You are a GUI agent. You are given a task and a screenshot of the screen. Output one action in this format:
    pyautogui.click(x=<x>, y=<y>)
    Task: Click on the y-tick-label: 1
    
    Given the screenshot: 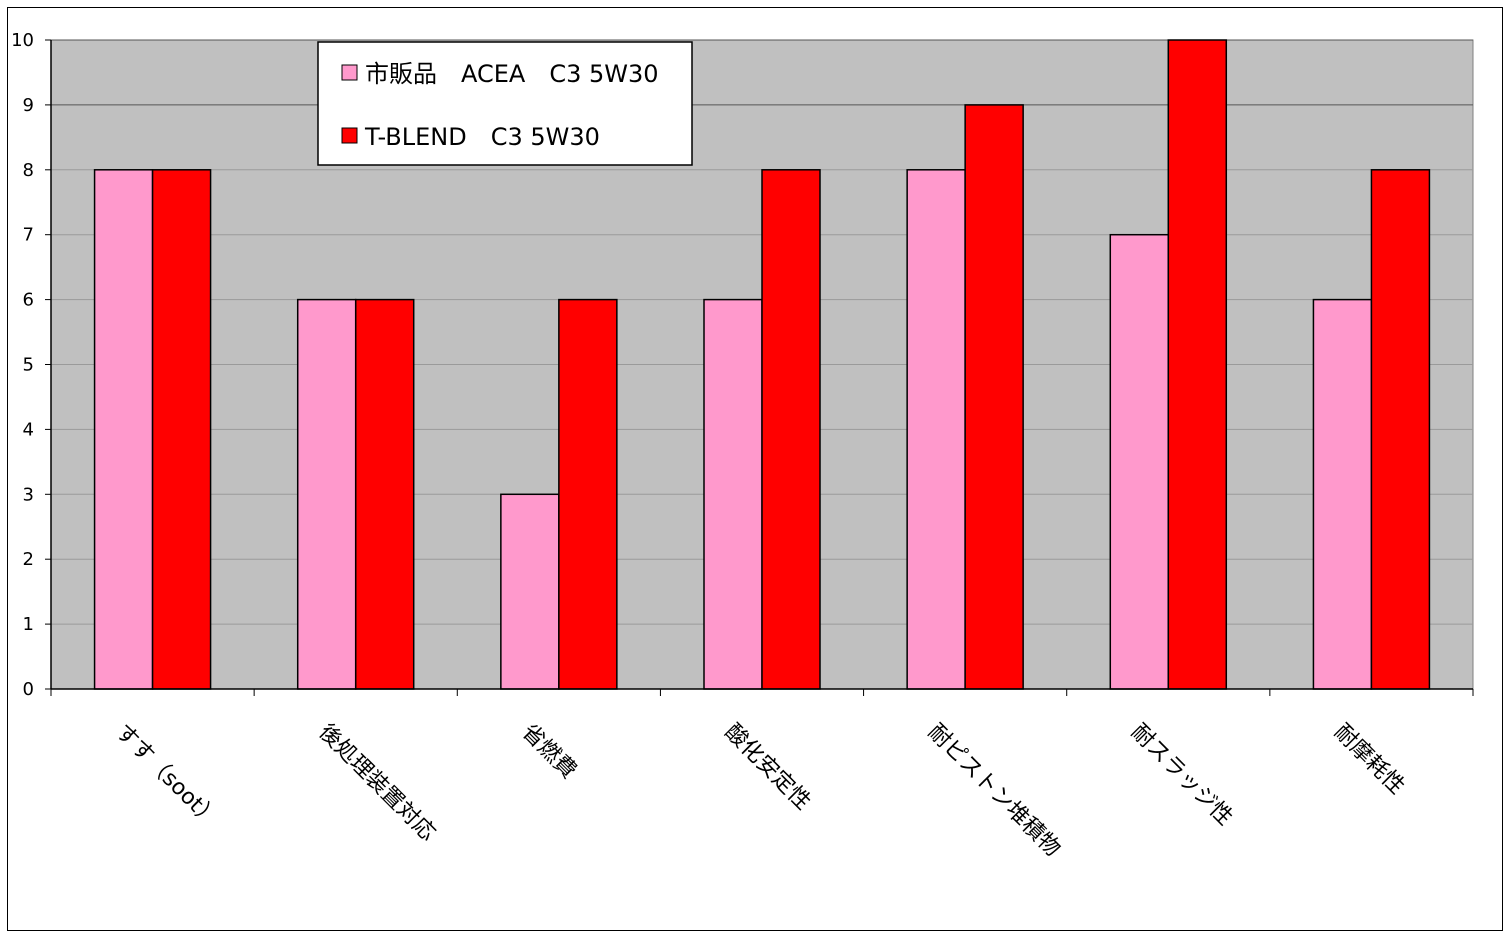 What is the action you would take?
    pyautogui.click(x=28, y=624)
    